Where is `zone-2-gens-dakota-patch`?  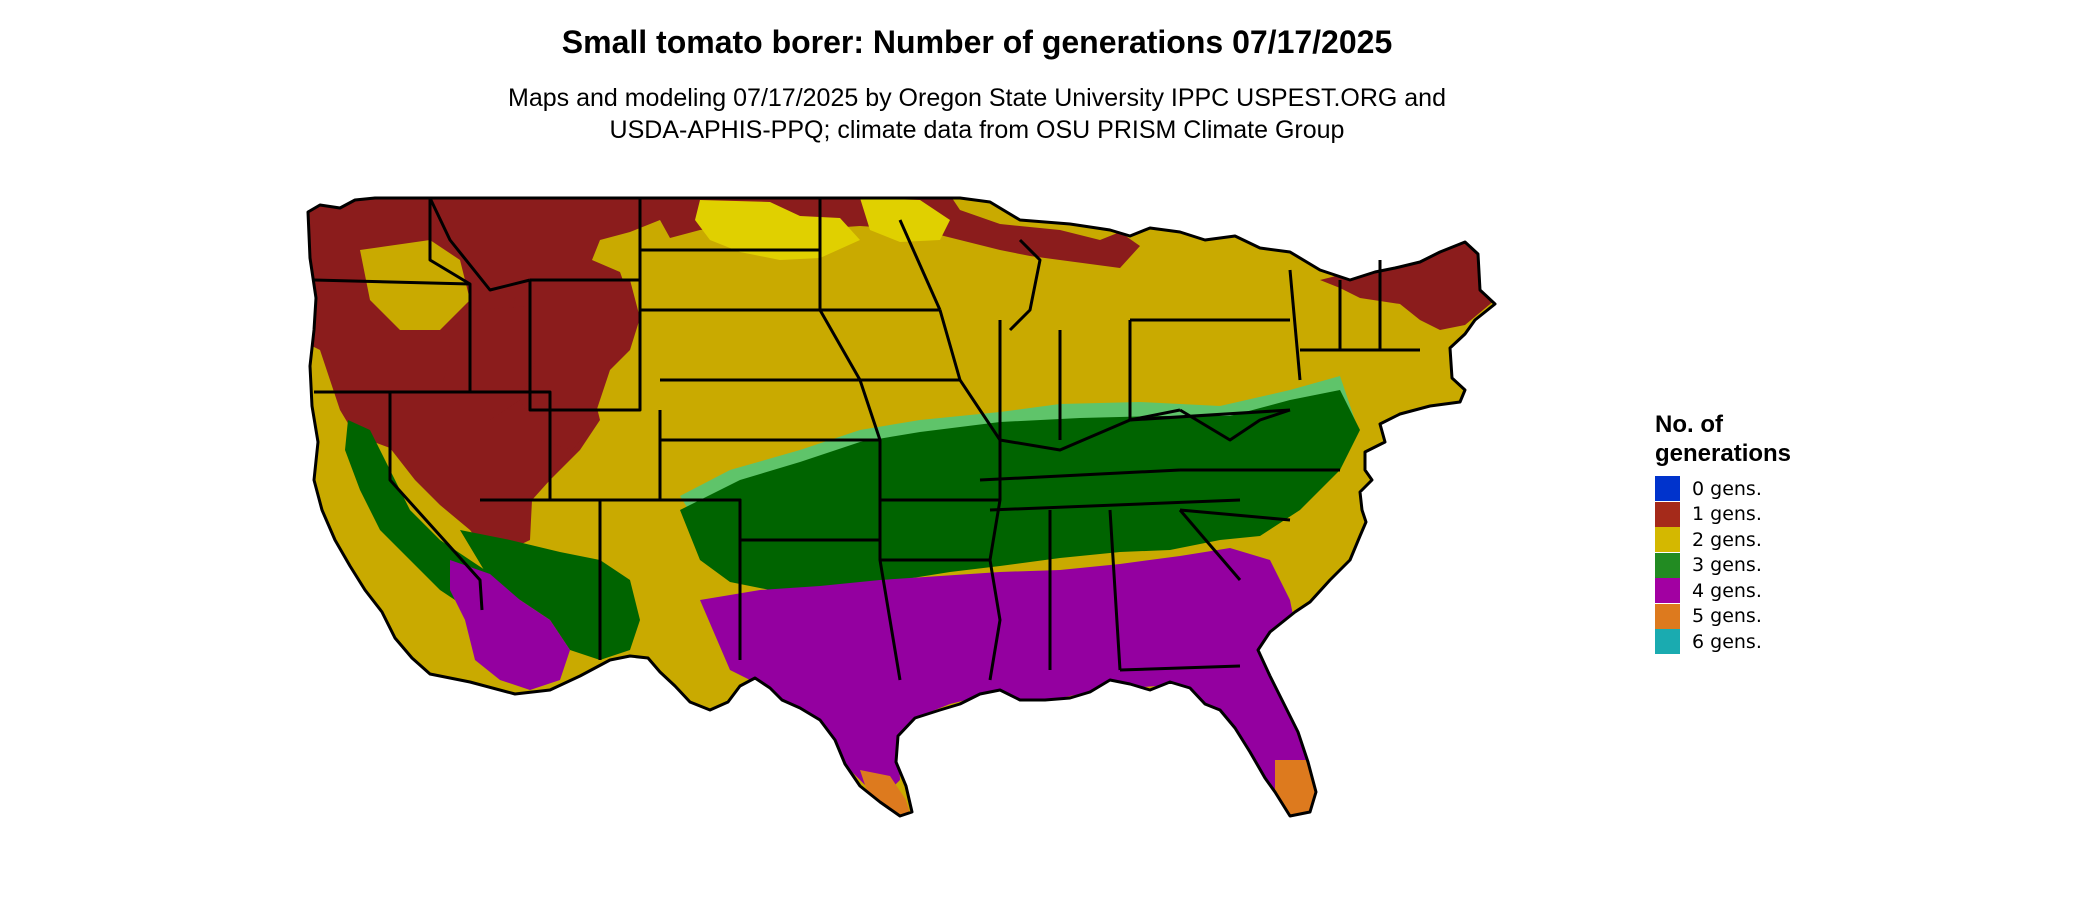 zone-2-gens-dakota-patch is located at coordinates (905, 220).